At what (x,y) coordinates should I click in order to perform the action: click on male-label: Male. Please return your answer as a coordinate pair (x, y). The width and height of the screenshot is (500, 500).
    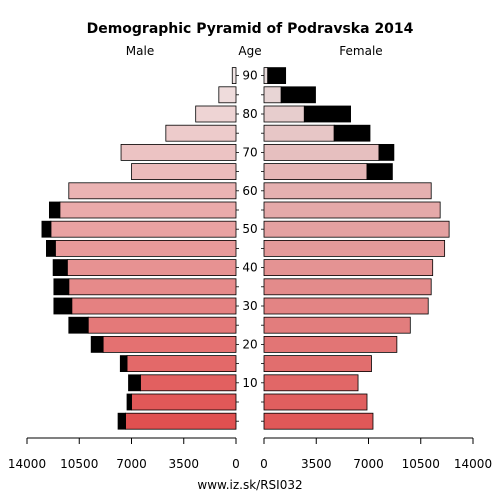
    Looking at the image, I should click on (140, 51).